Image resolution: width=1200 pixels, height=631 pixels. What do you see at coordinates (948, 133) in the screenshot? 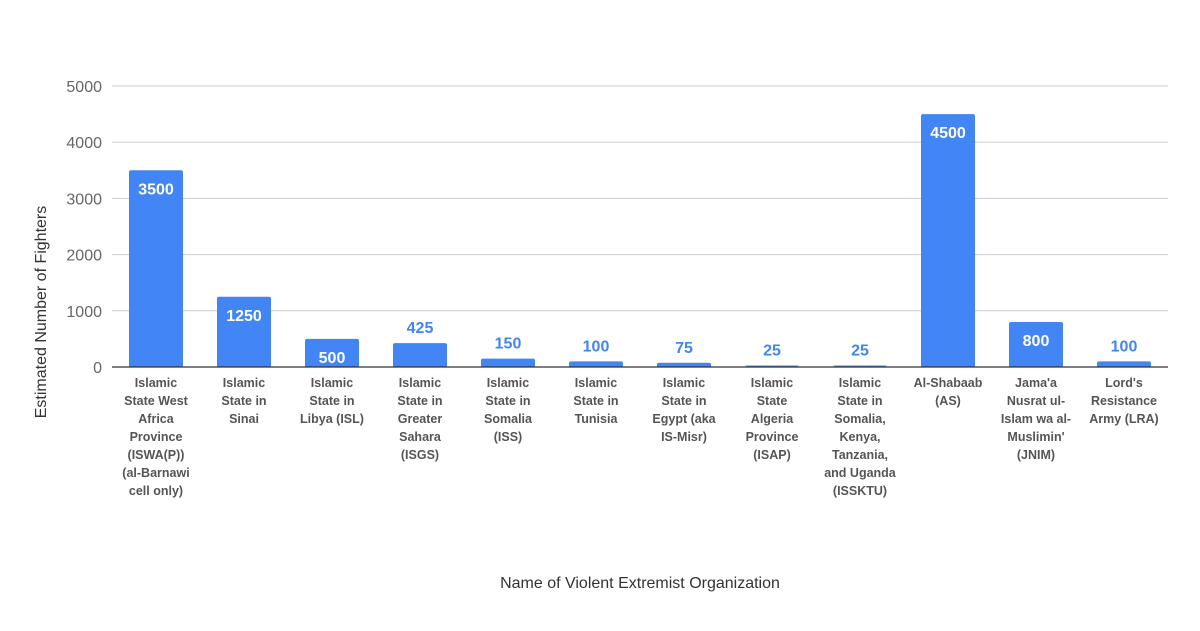
I see `data-label: 4500` at bounding box center [948, 133].